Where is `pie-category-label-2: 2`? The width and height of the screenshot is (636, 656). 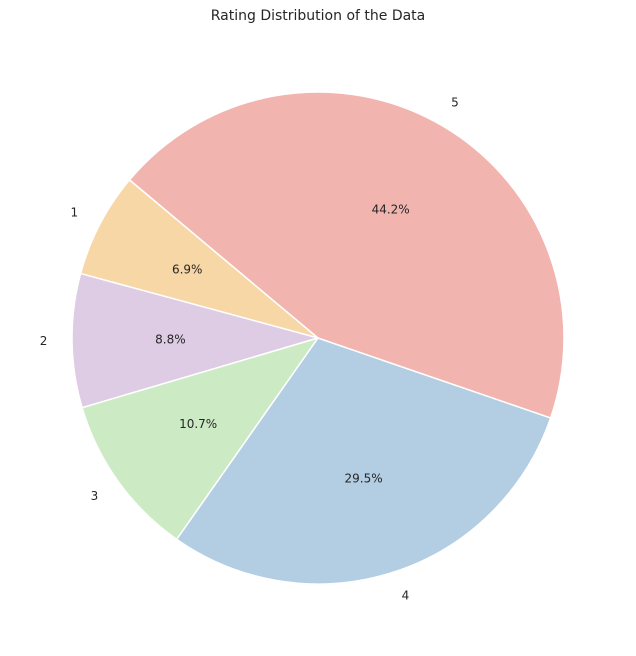 pie-category-label-2: 2 is located at coordinates (44, 341).